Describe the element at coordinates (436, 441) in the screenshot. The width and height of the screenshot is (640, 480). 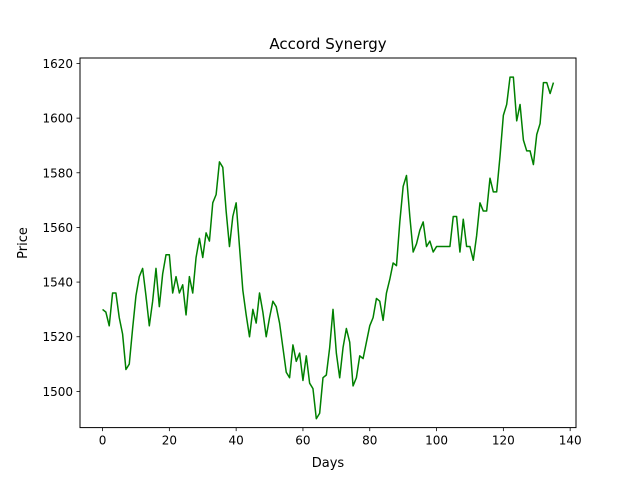
I see `x-tick-label: 100` at that location.